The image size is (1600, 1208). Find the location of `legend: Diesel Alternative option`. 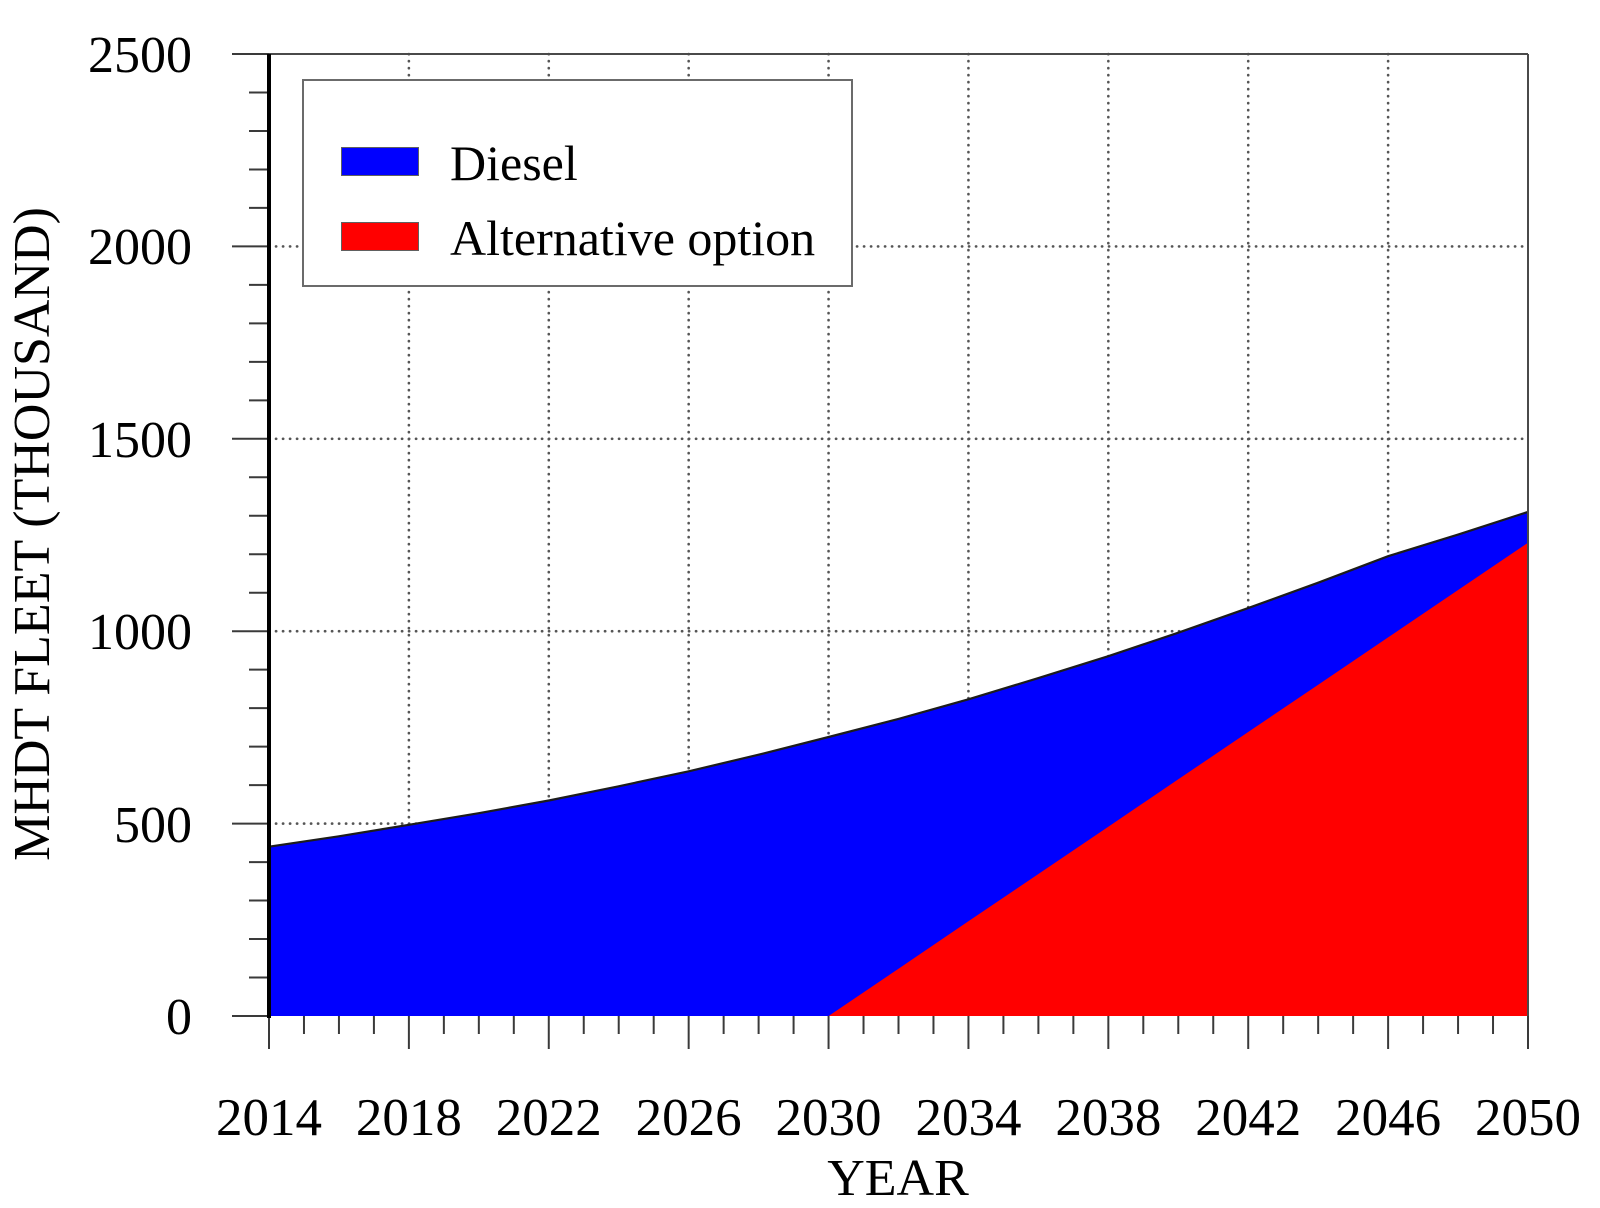

legend: Diesel Alternative option is located at coordinates (577, 183).